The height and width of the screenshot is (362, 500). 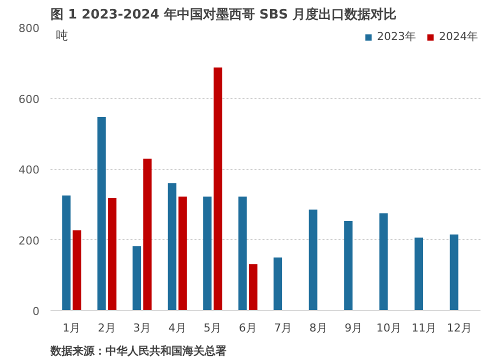 What do you see at coordinates (29, 99) in the screenshot?
I see `y-tick-label: 600` at bounding box center [29, 99].